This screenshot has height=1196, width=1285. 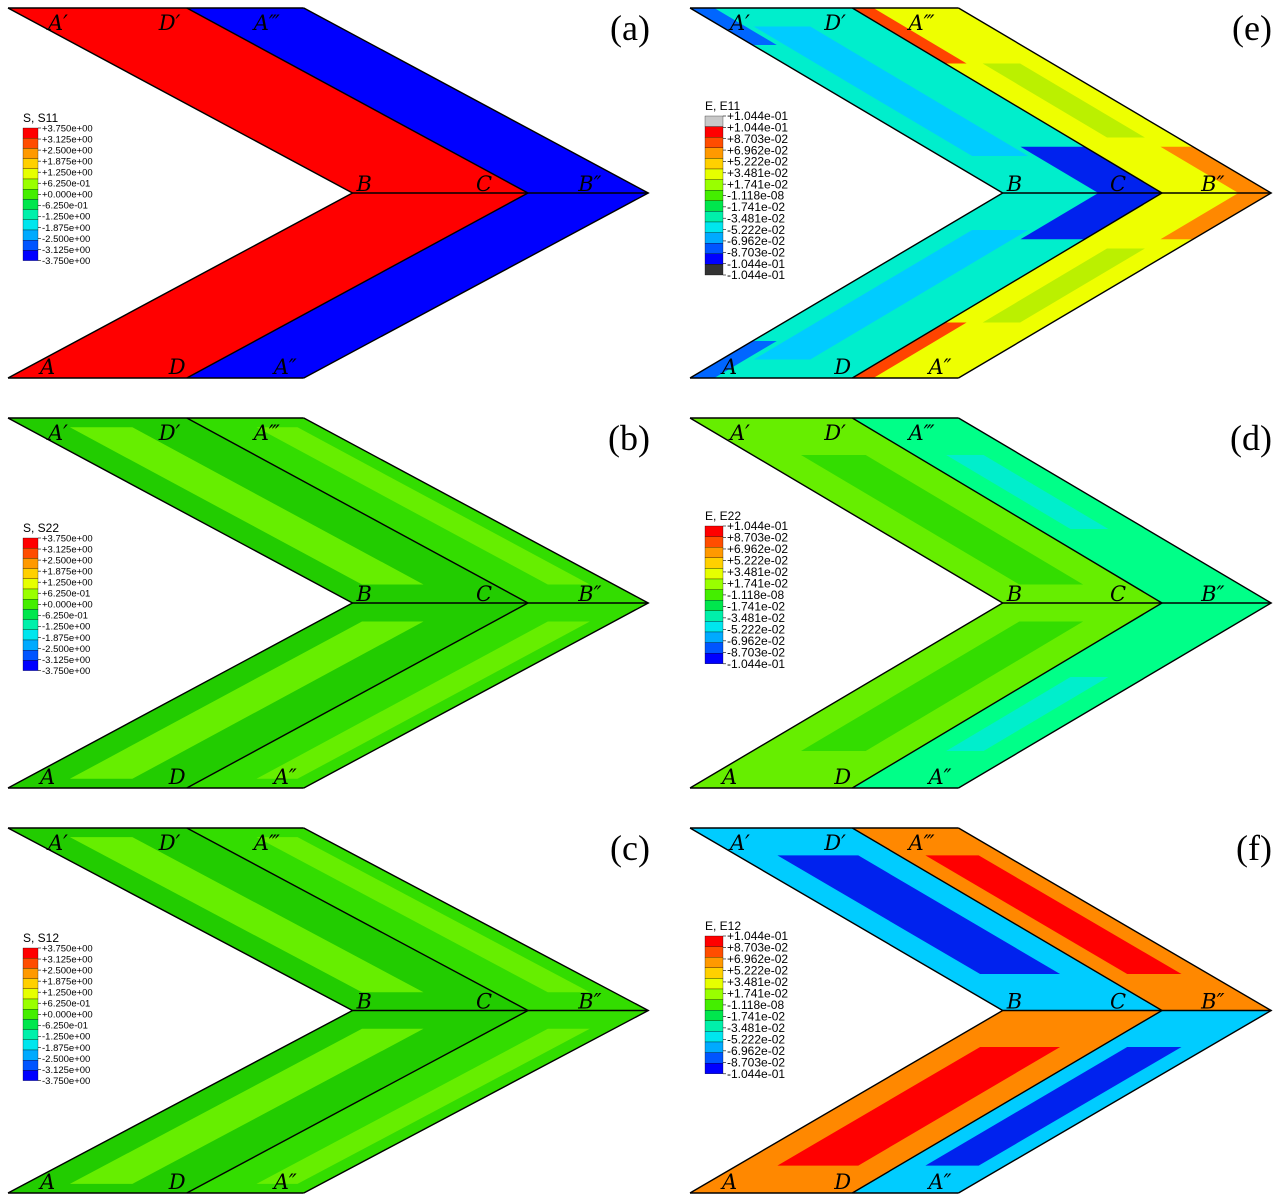 I want to click on legend-value: +5.222e-02, so click(x=757, y=971).